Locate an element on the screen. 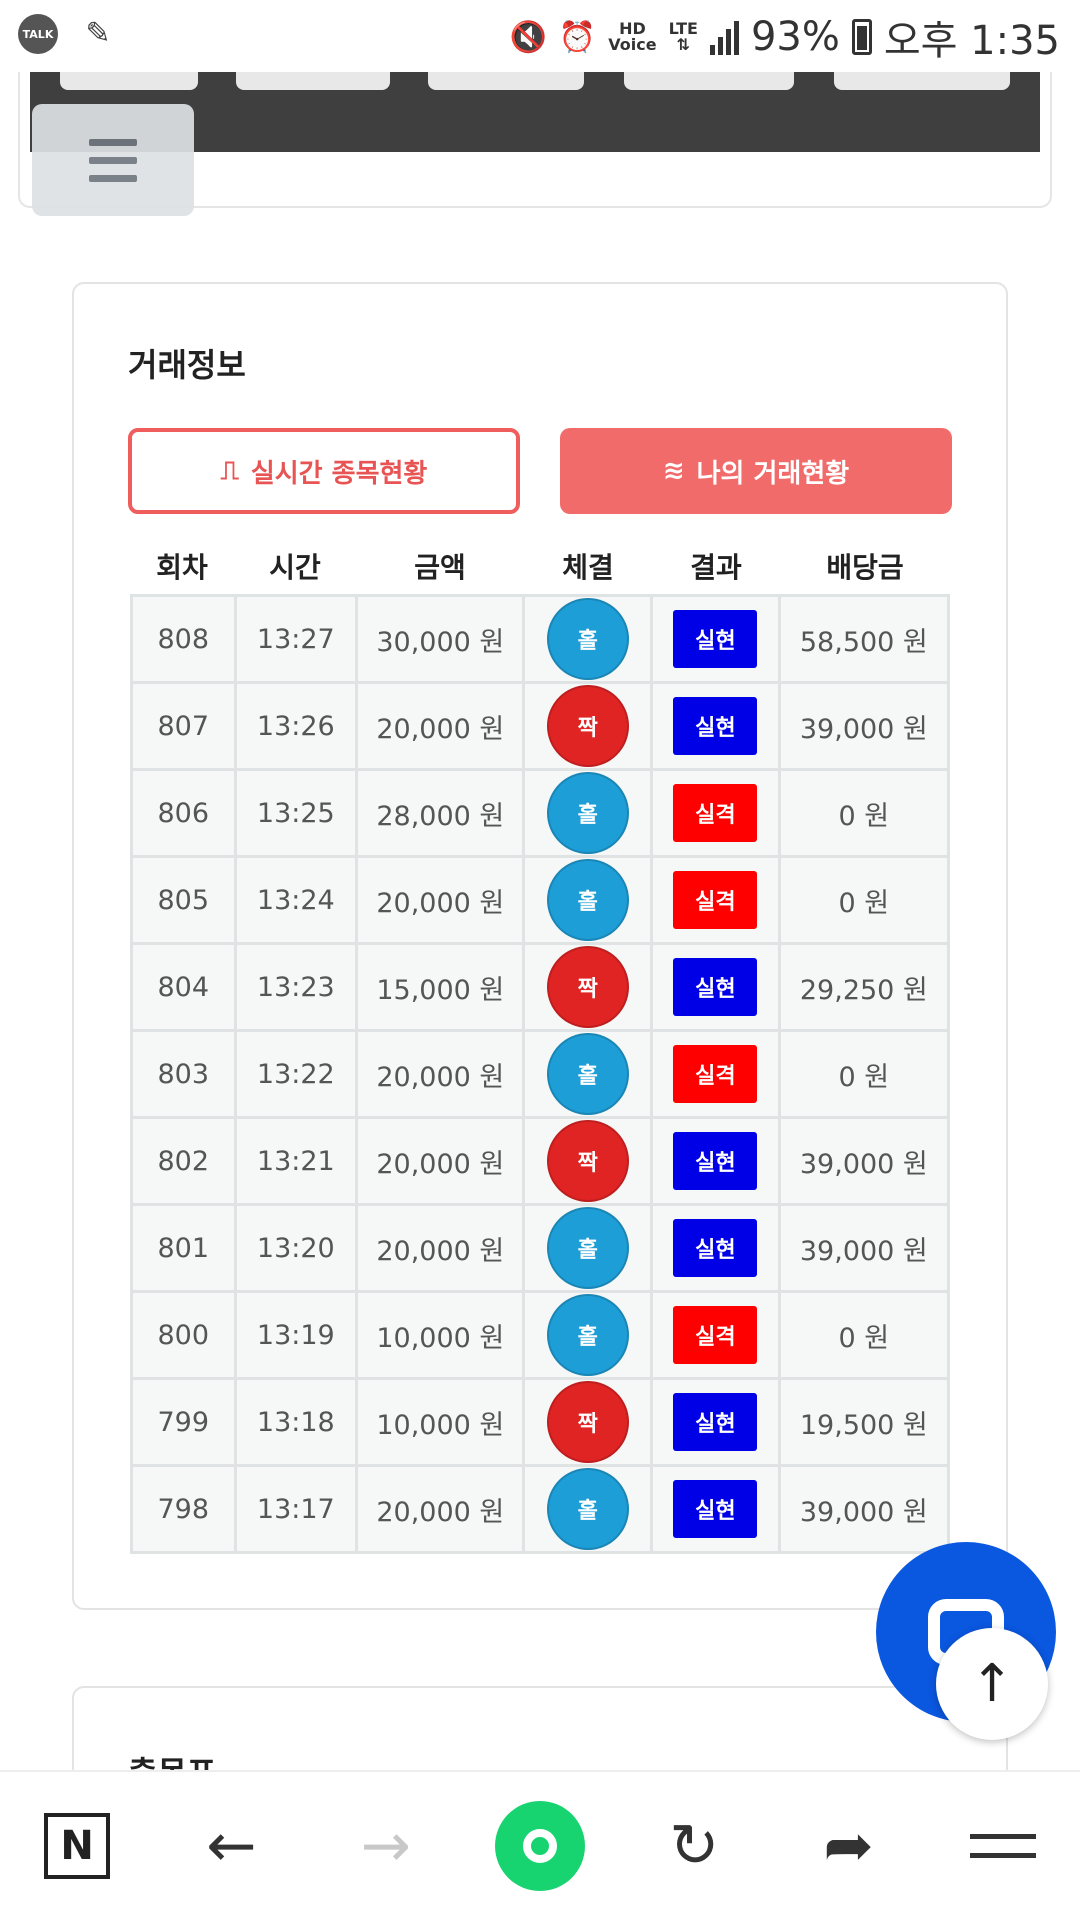 The height and width of the screenshot is (1920, 1080). menu-button is located at coordinates (1003, 1846).